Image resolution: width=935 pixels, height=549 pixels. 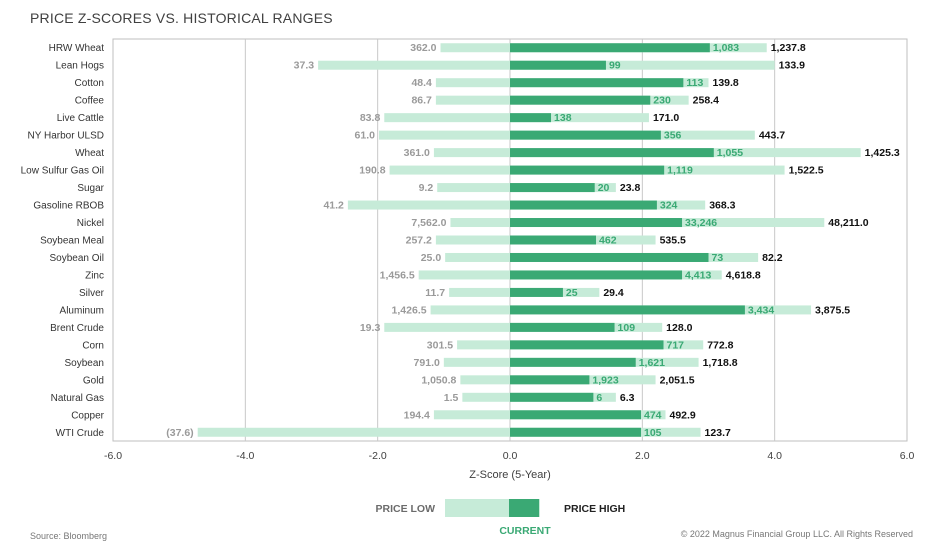 I want to click on high-value-label: 139.8, so click(x=726, y=83).